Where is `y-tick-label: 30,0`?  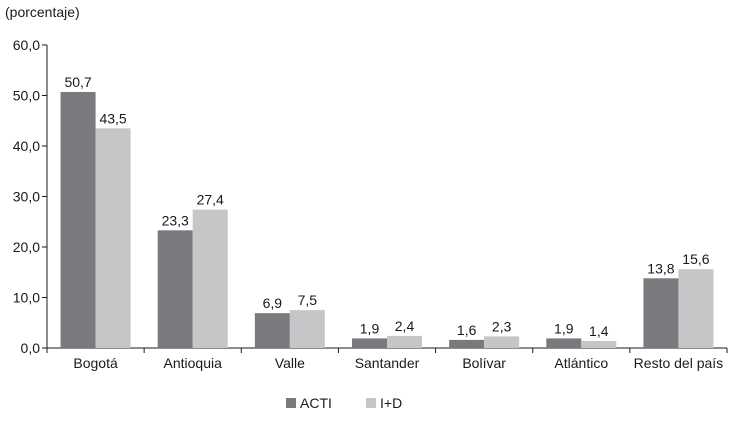
y-tick-label: 30,0 is located at coordinates (26, 197).